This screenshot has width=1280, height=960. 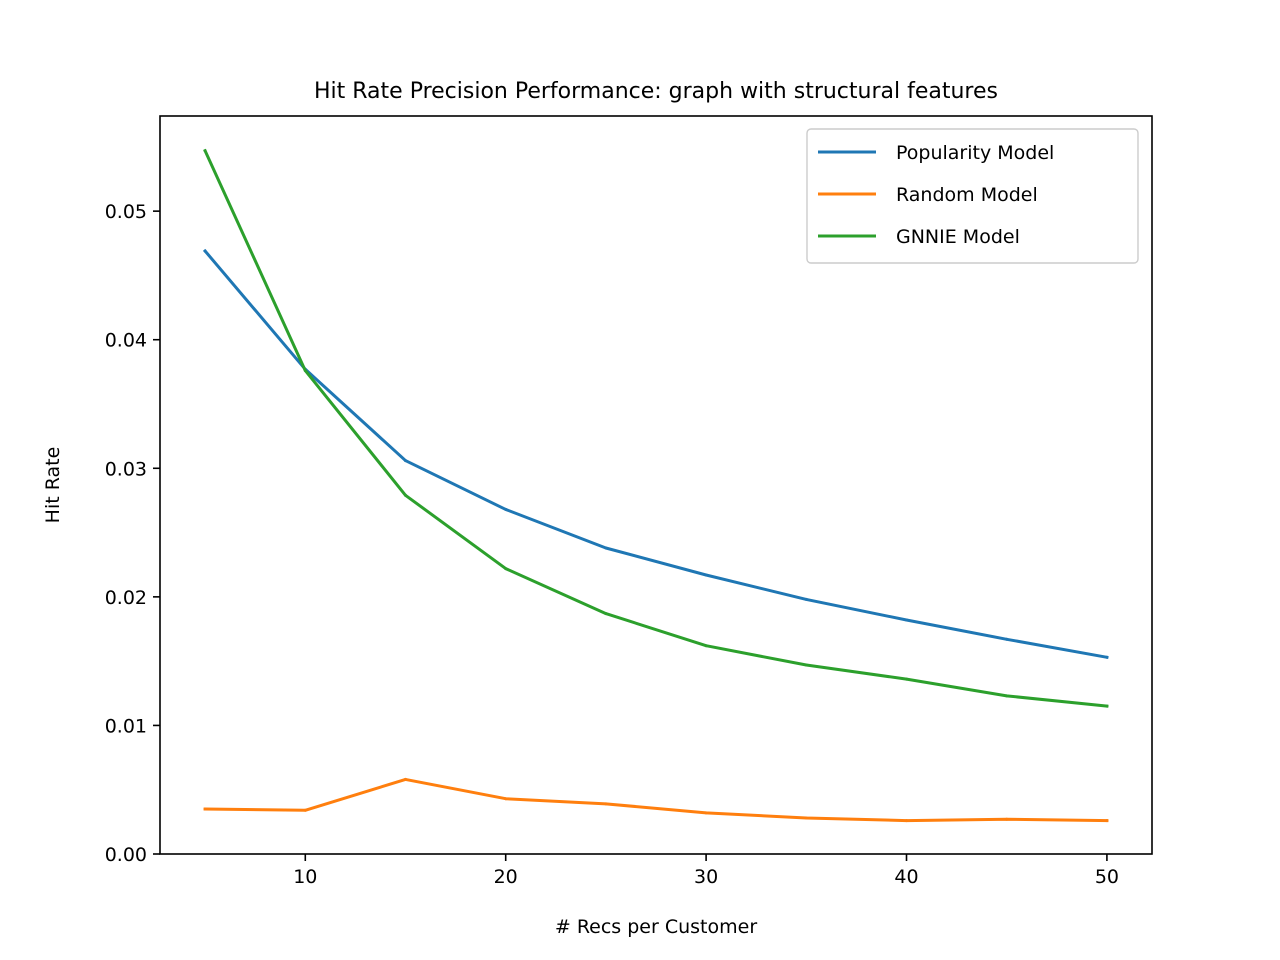 What do you see at coordinates (132, 533) in the screenshot?
I see `y-axis: 0.00 0.01 0.02 0.03 0.04 0.05` at bounding box center [132, 533].